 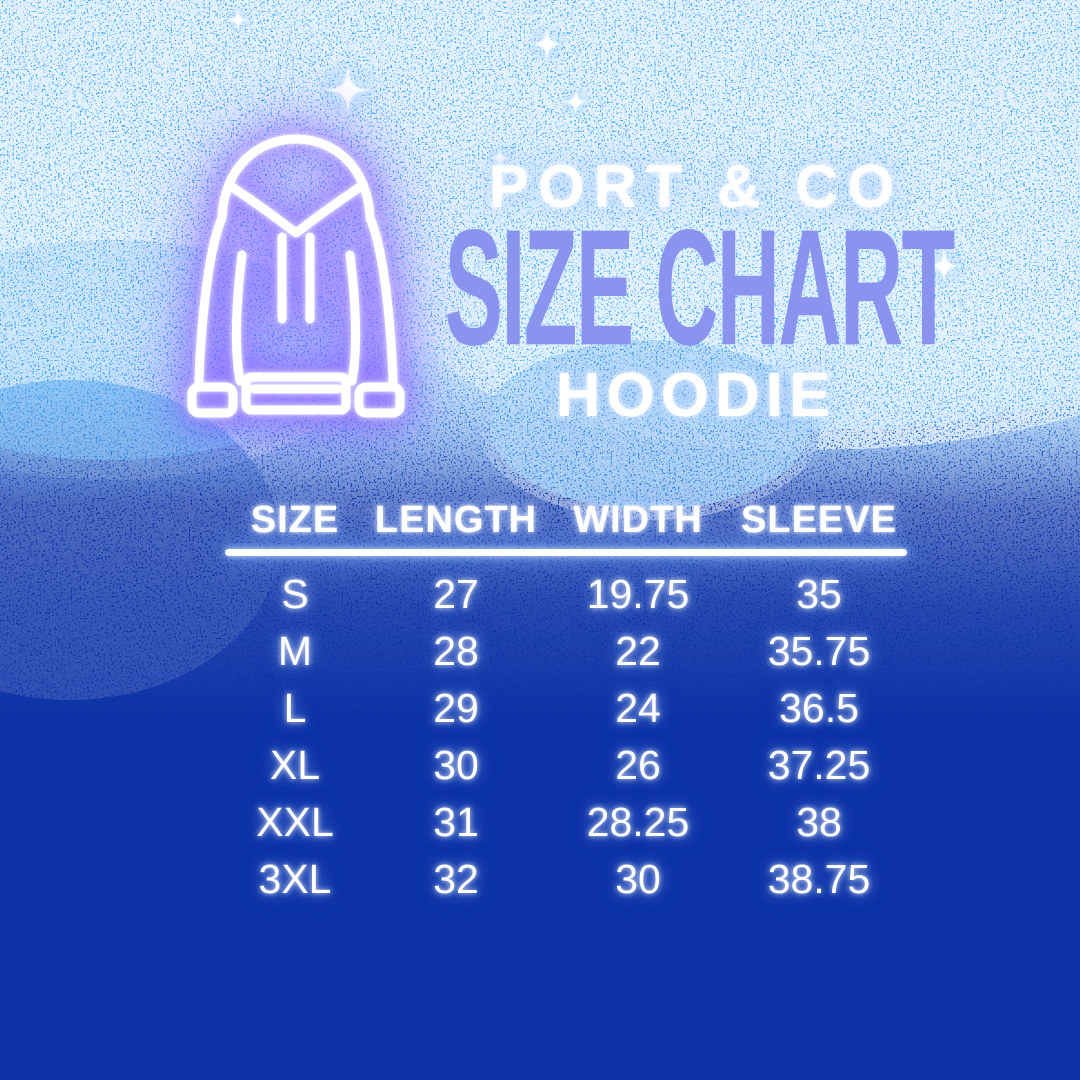 I want to click on table-row: S 27 19.75 35, so click(x=567, y=594).